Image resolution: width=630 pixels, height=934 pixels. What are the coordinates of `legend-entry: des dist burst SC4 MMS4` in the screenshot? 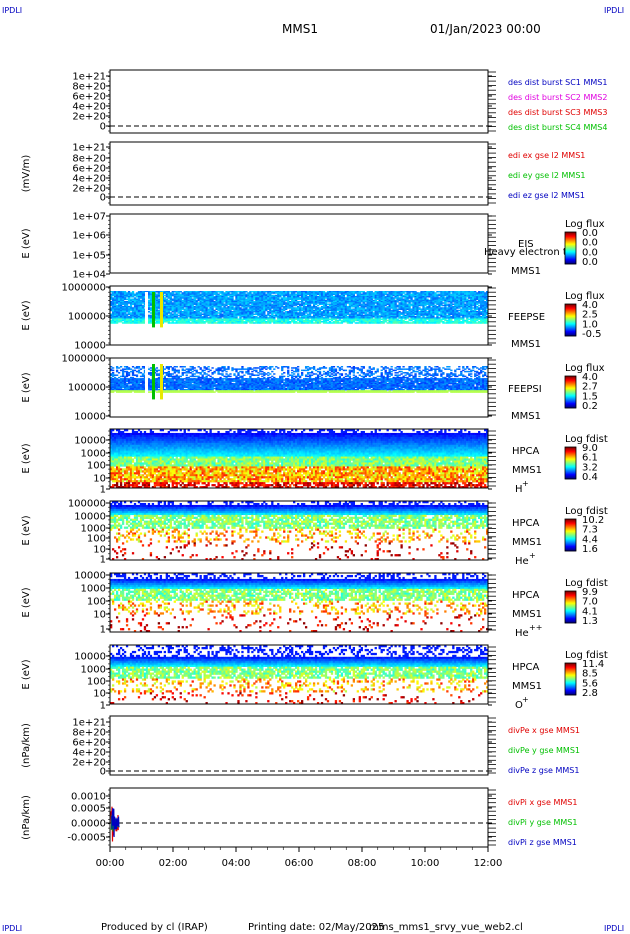 It's located at (557, 127).